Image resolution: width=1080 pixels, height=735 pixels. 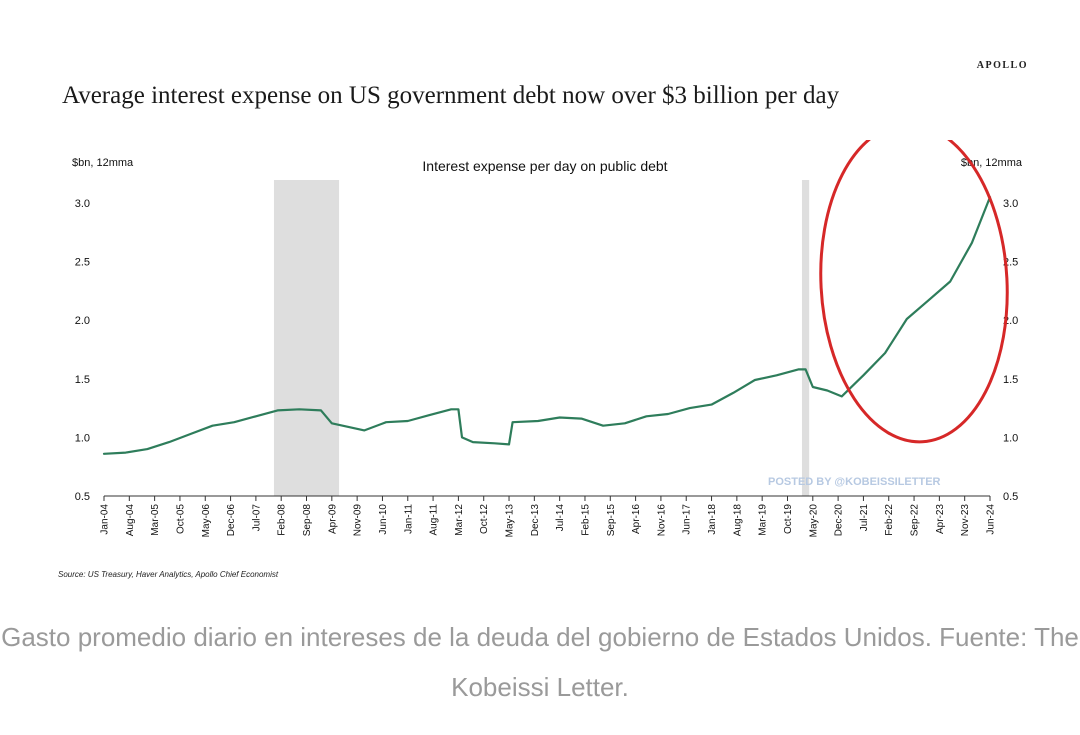 I want to click on x-tick-label: Aug-11, so click(x=434, y=520).